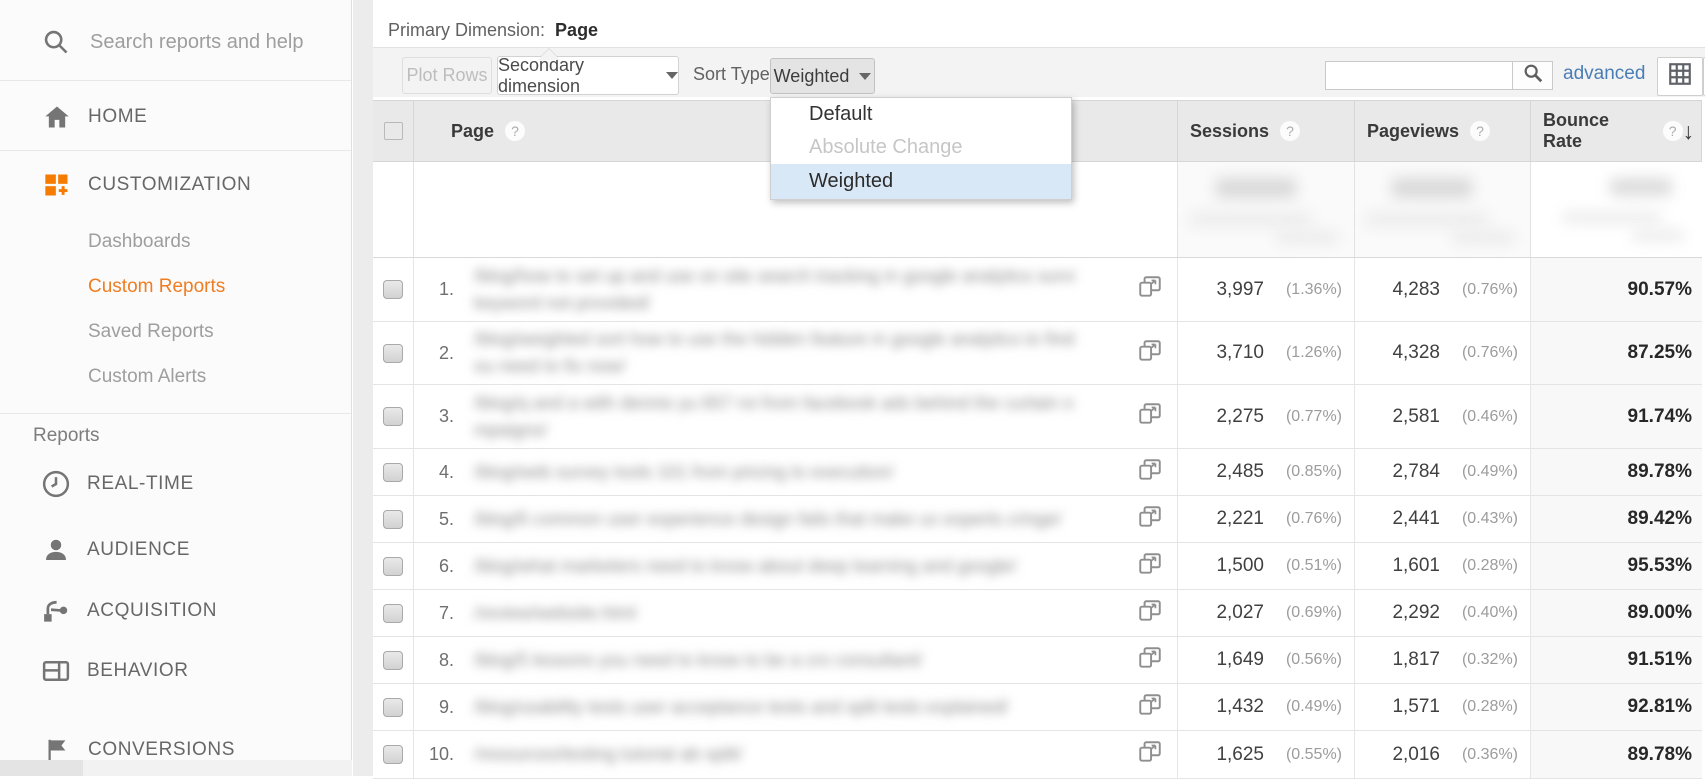  I want to click on sidebar-item-custom-alerts: Custom Alerts, so click(175, 377).